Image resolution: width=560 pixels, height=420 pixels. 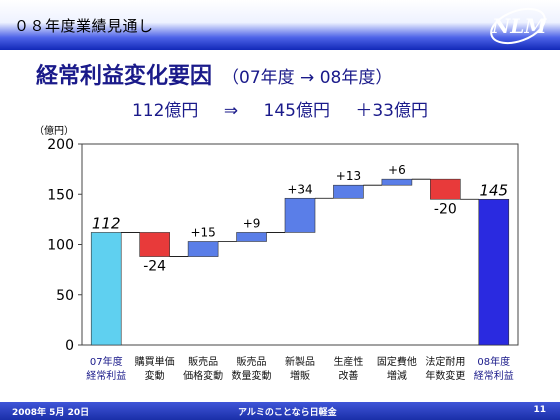 I want to click on footer-bar: 2008年 5月 20日 アルミのことなら日軽金 11, so click(x=280, y=411).